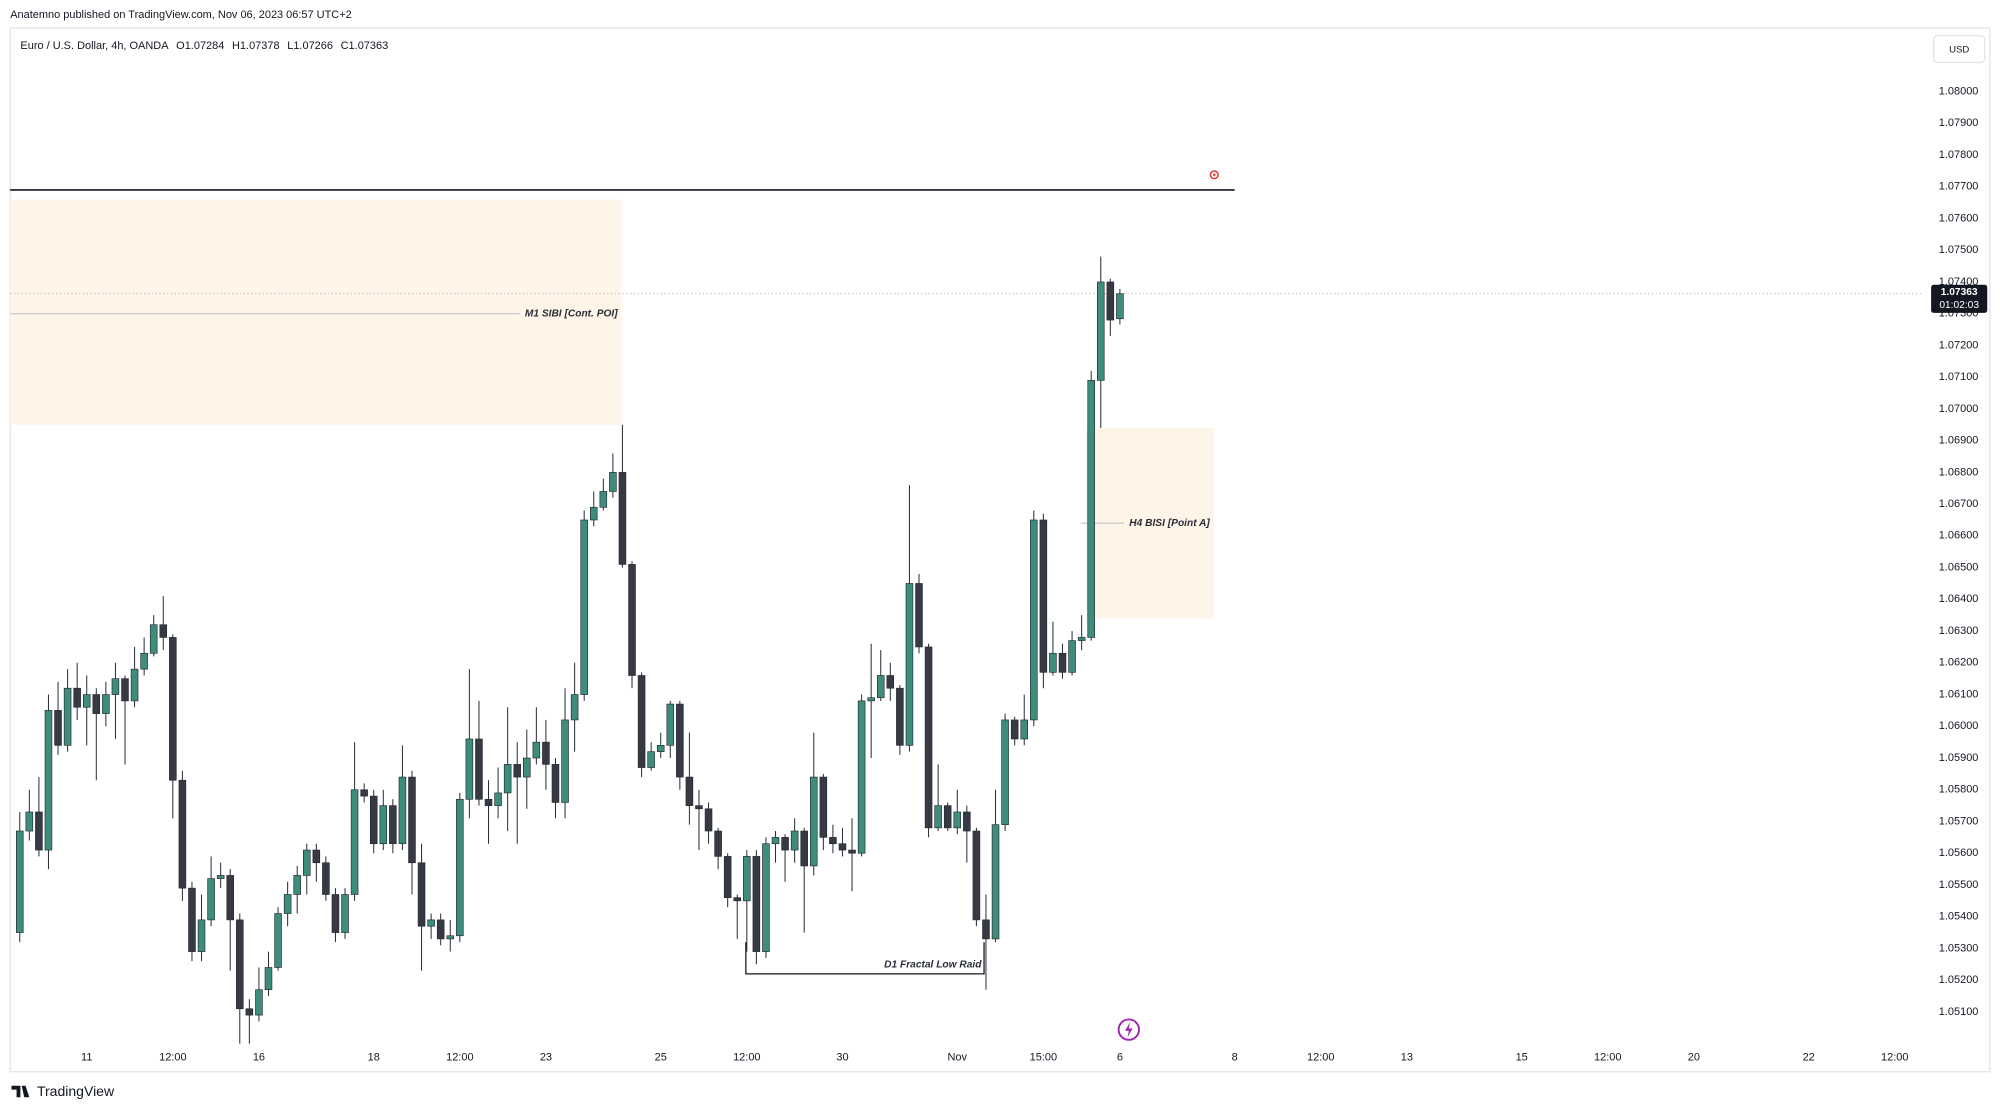  Describe the element at coordinates (1694, 1058) in the screenshot. I see `x-tick-label: 20` at that location.